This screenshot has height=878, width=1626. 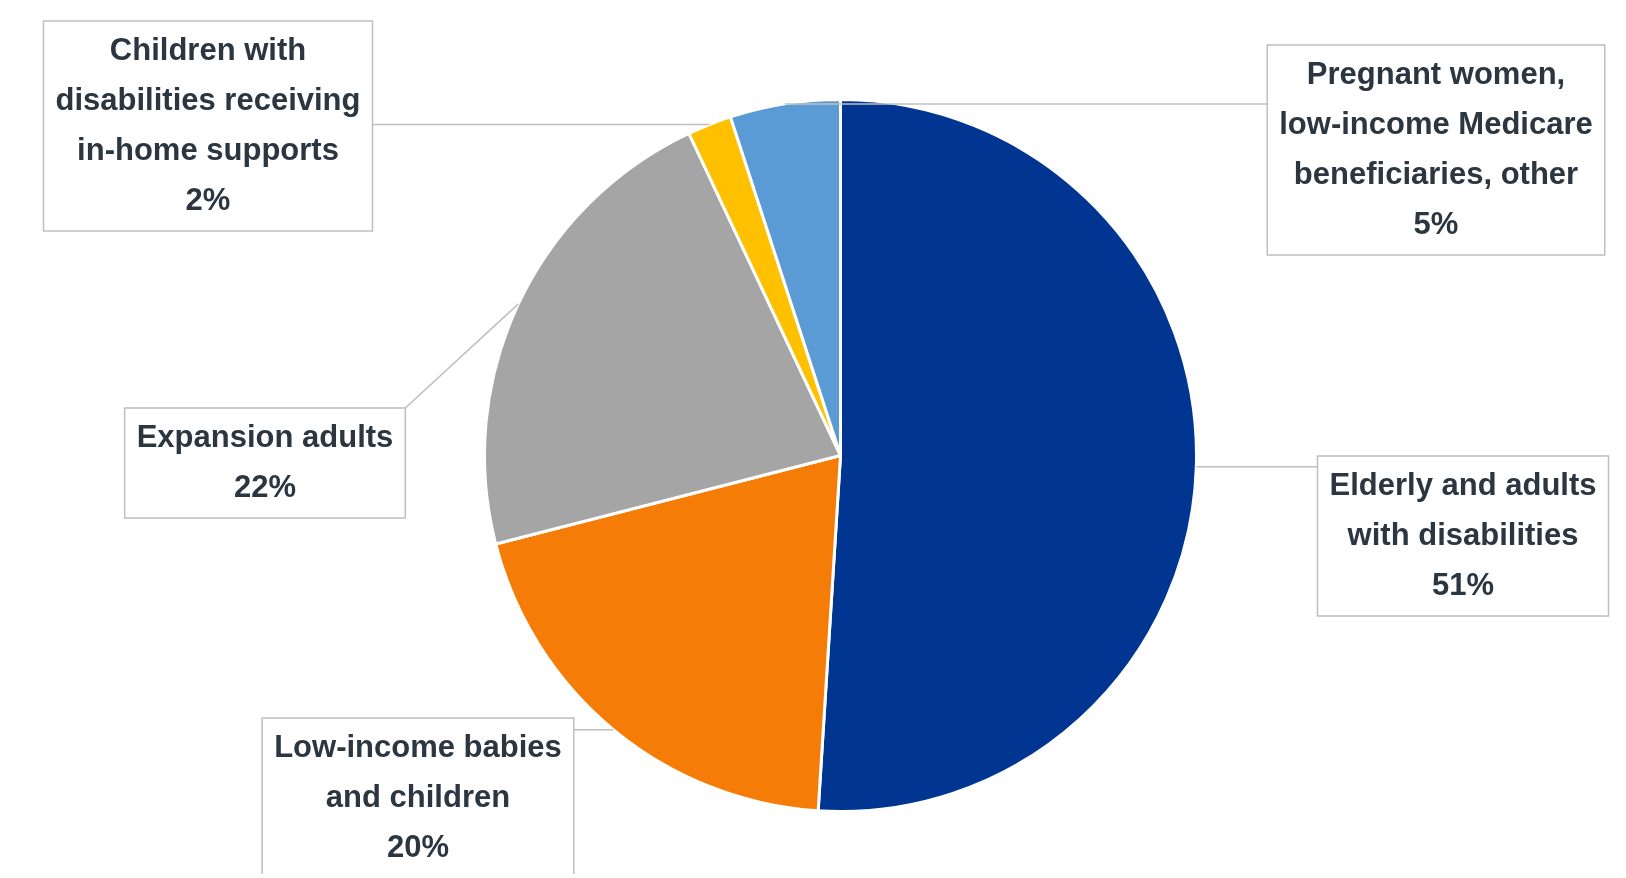 I want to click on data-label: 51%, so click(x=1463, y=584).